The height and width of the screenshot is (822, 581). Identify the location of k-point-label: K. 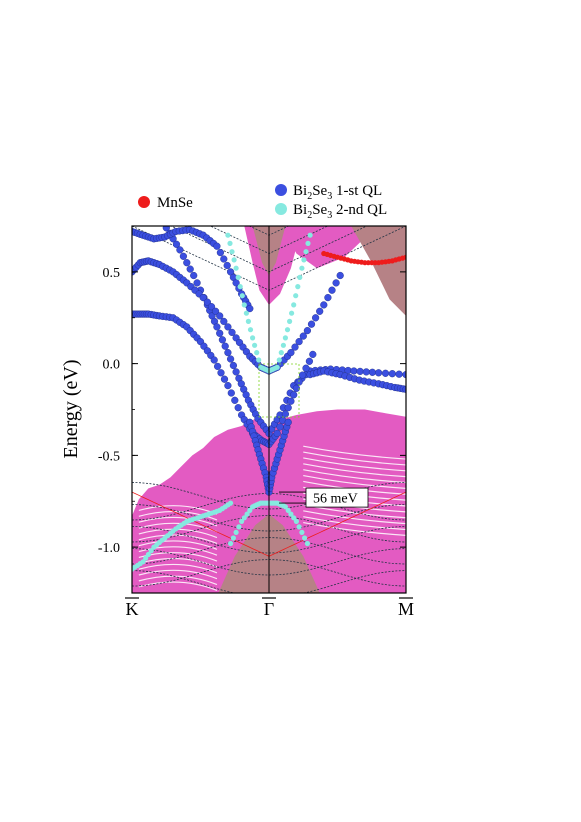
(132, 609).